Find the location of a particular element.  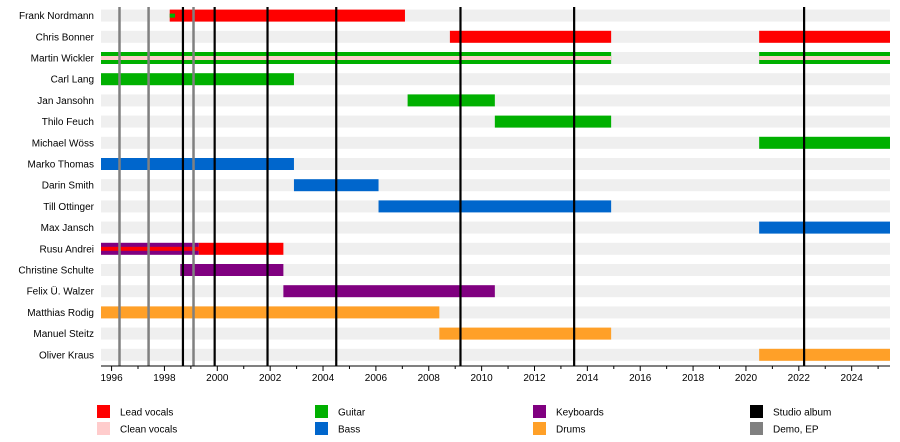

row-band-jan-jansohn is located at coordinates (495, 100).